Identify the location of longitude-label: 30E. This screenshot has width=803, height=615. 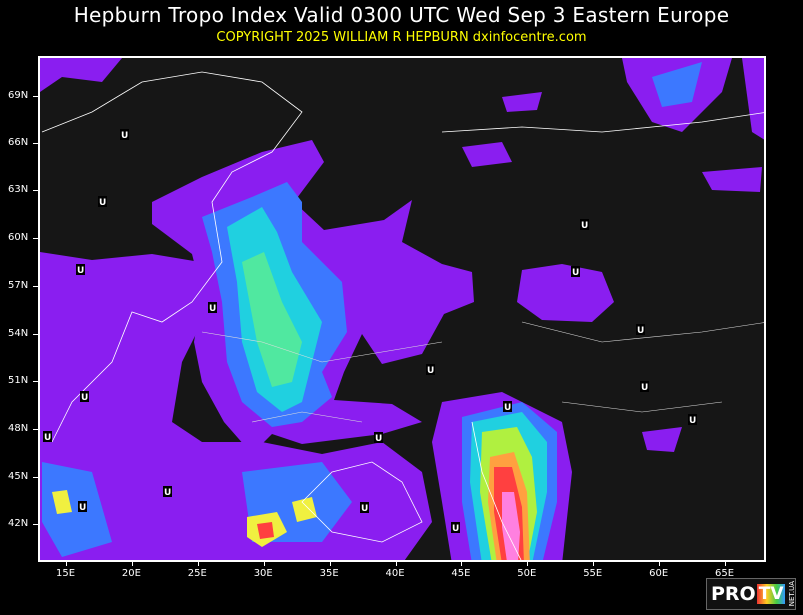
(263, 573).